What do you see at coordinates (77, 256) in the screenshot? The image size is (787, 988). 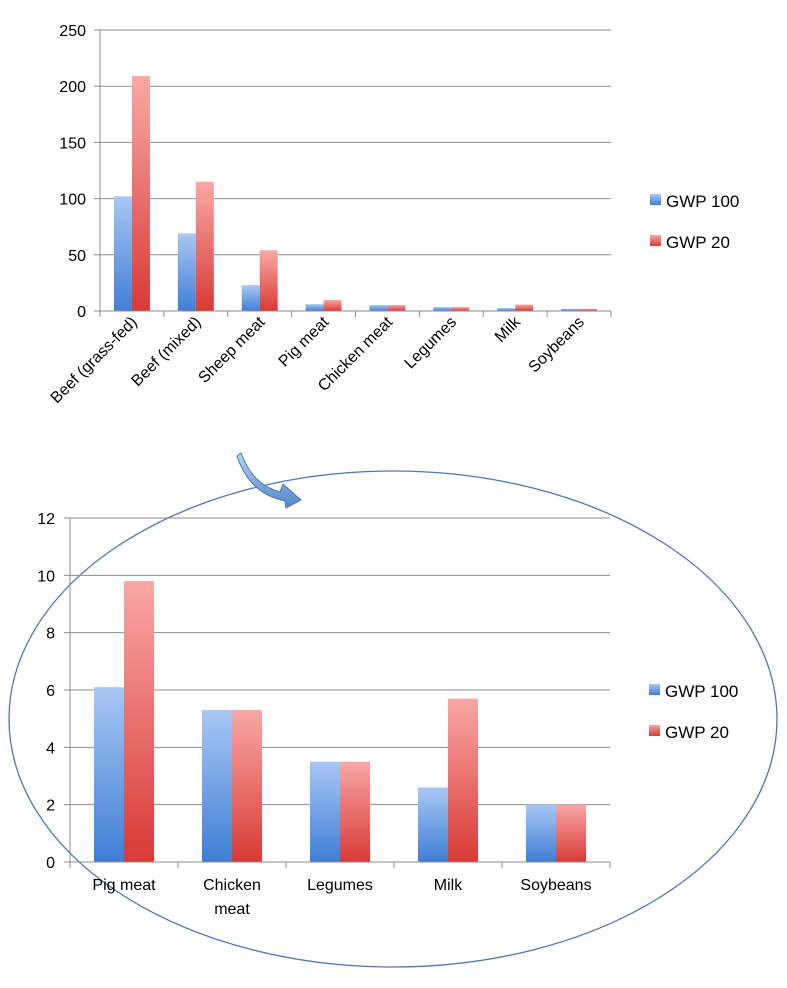 I see `y-tick-label: 50` at bounding box center [77, 256].